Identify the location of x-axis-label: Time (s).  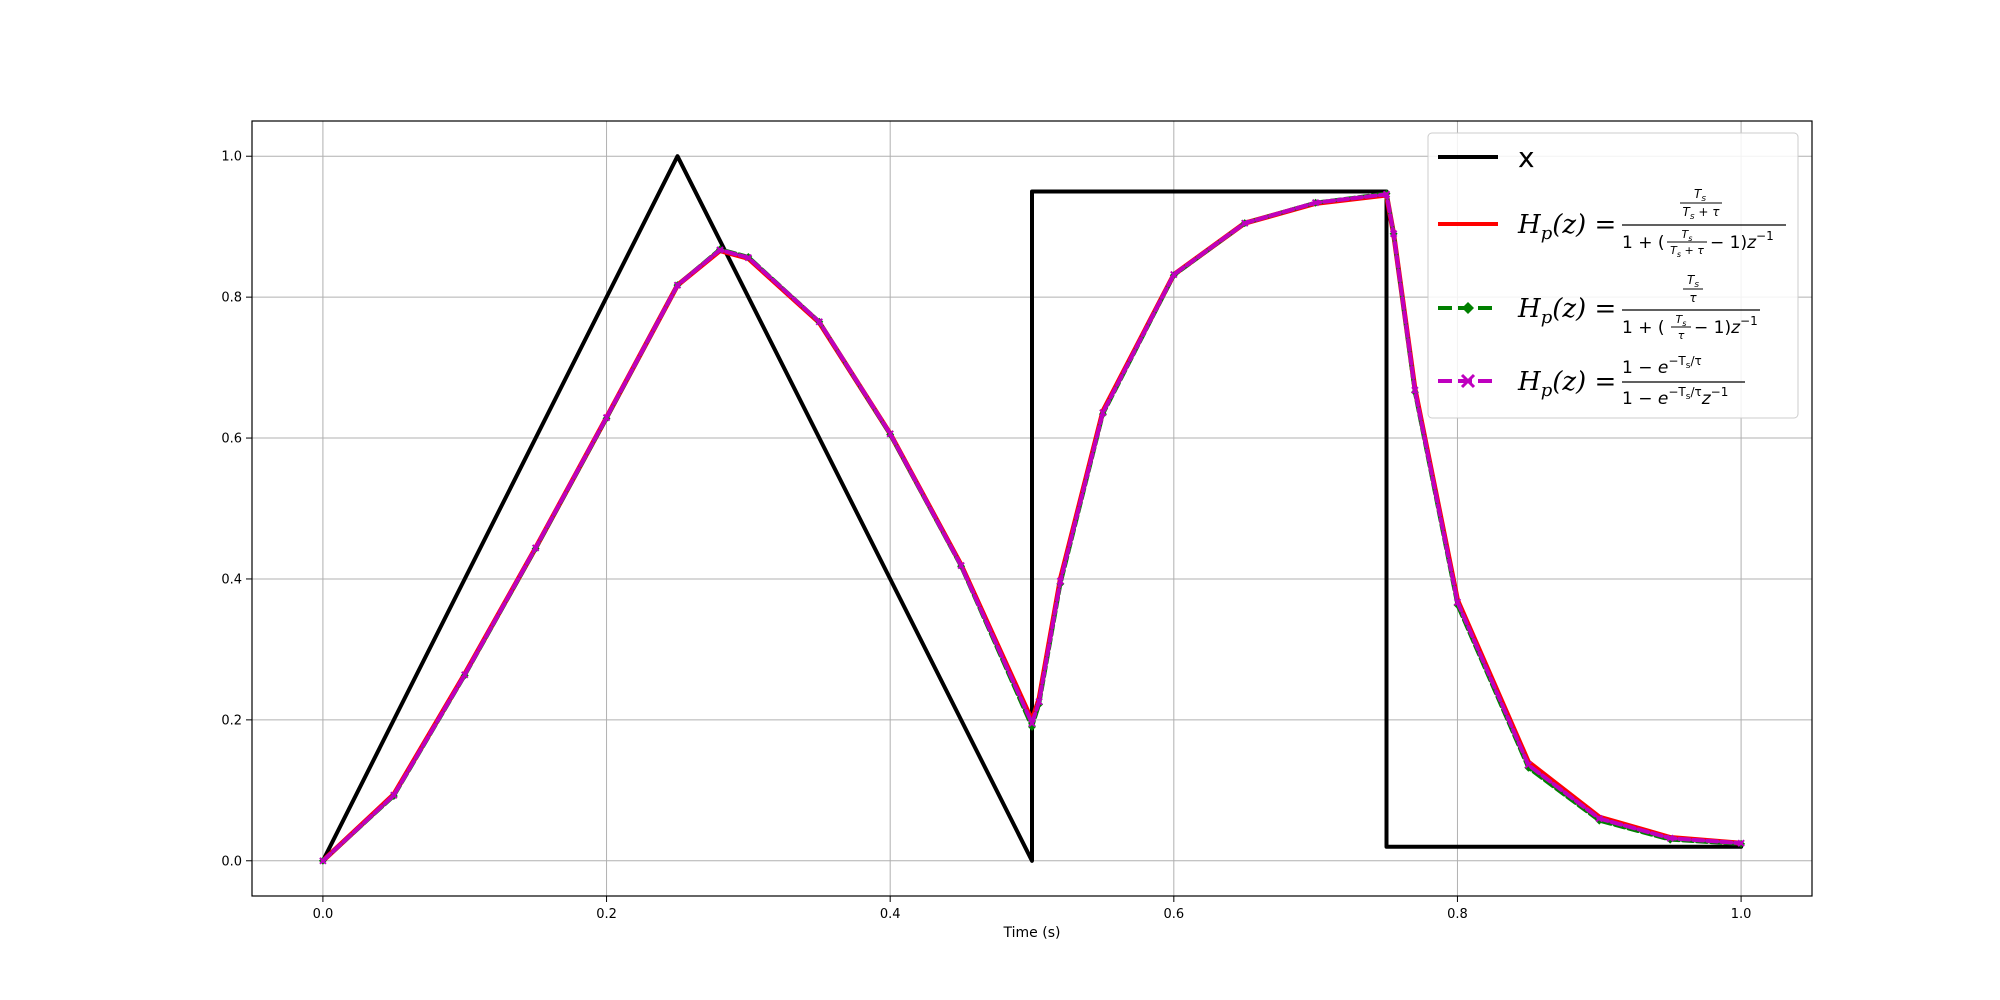
(1032, 933).